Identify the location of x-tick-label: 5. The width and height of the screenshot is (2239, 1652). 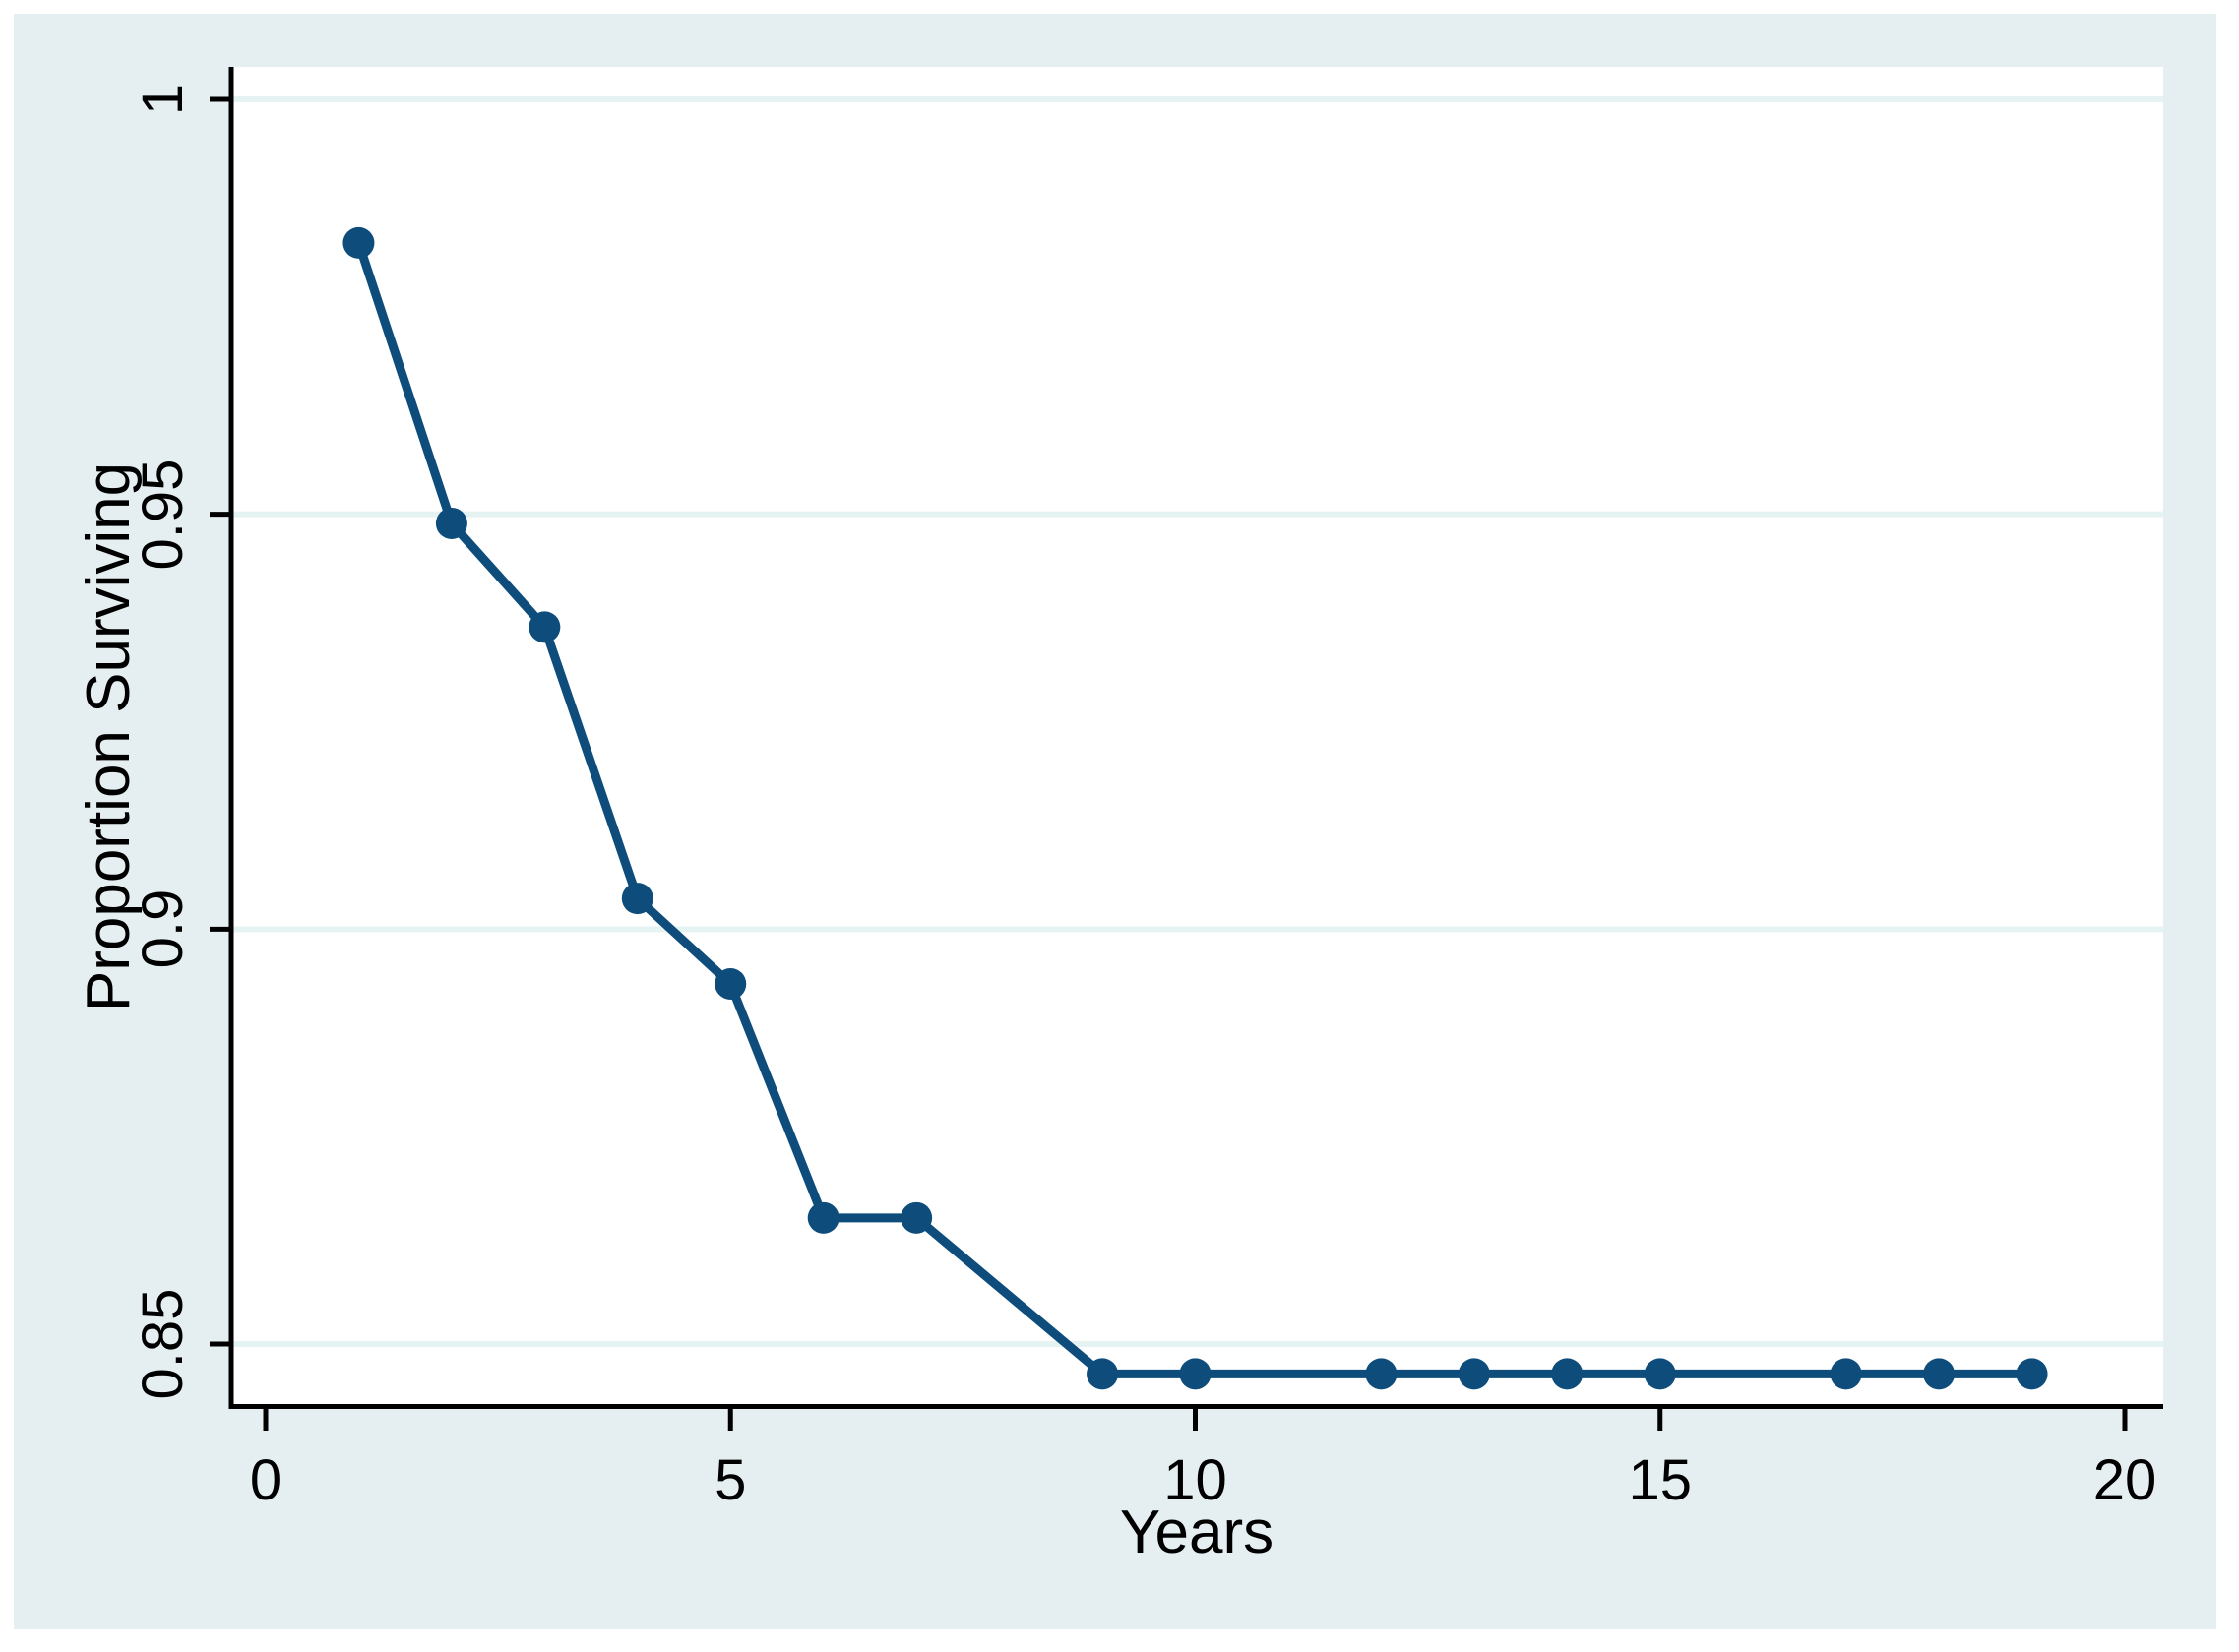
(731, 1480).